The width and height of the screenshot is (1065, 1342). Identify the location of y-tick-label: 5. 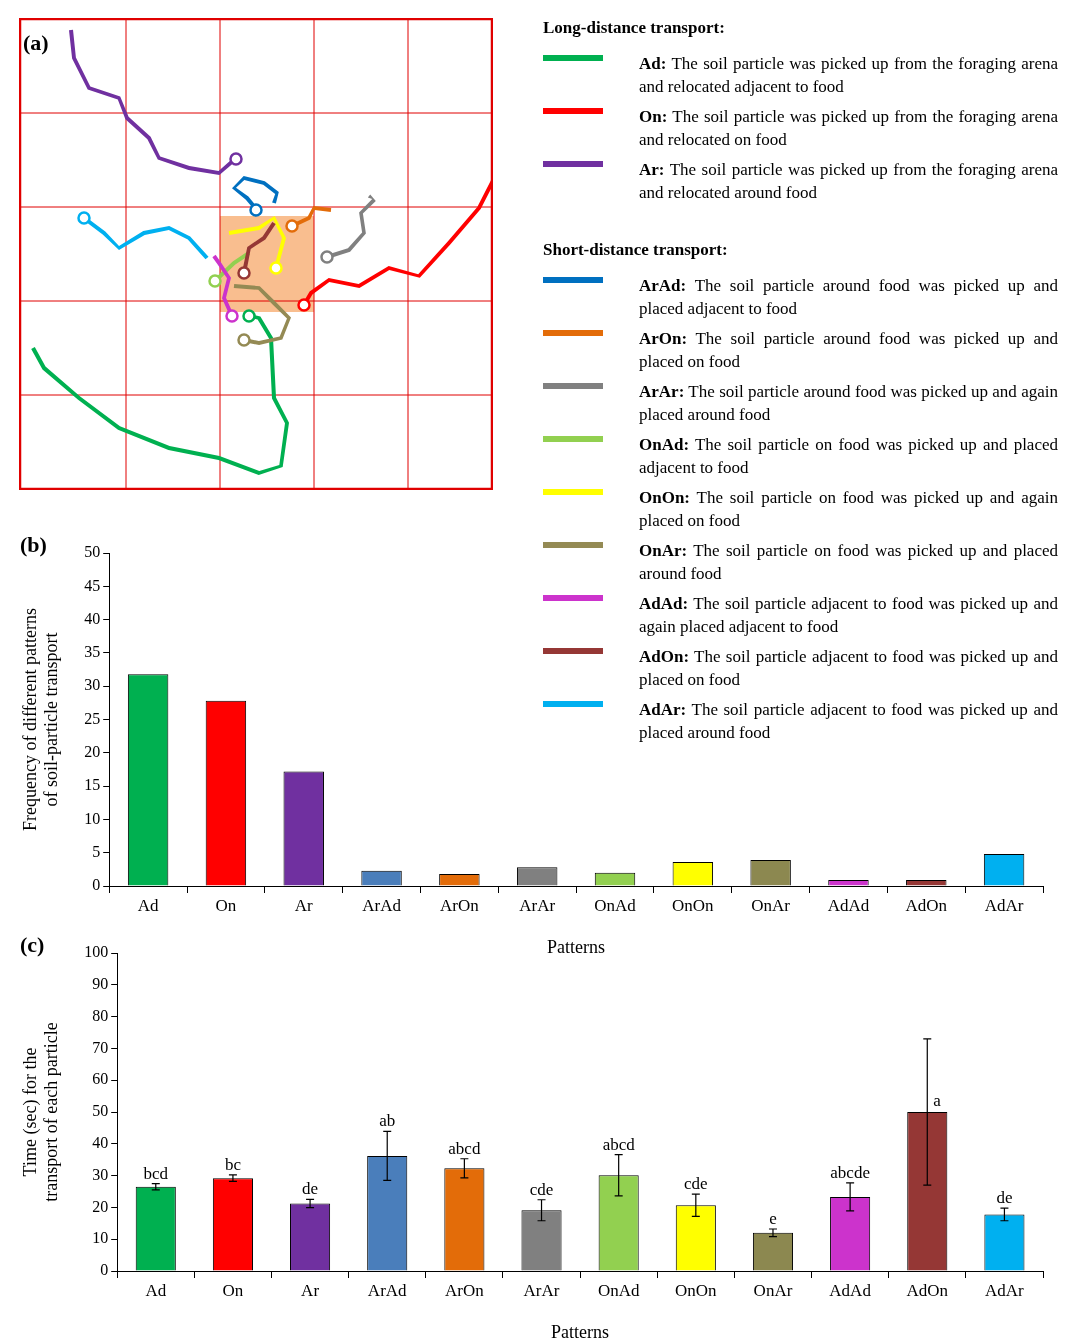
(96, 851).